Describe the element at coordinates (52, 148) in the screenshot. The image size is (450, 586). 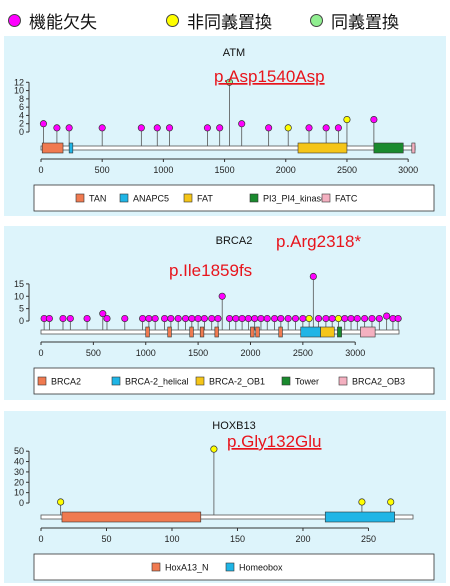
I see `domain-tan` at that location.